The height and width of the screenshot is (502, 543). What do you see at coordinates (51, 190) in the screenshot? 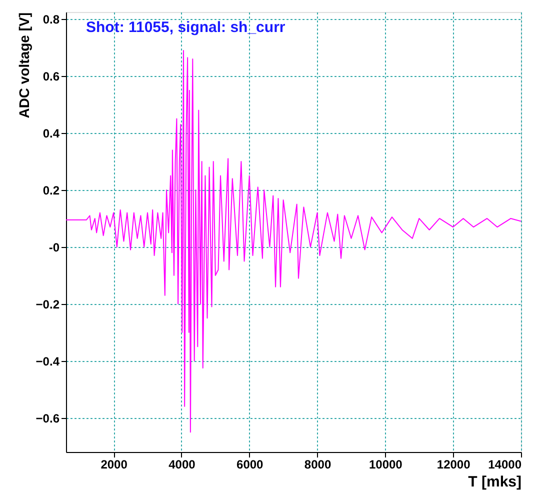
I see `y-tick-label: 0.2` at bounding box center [51, 190].